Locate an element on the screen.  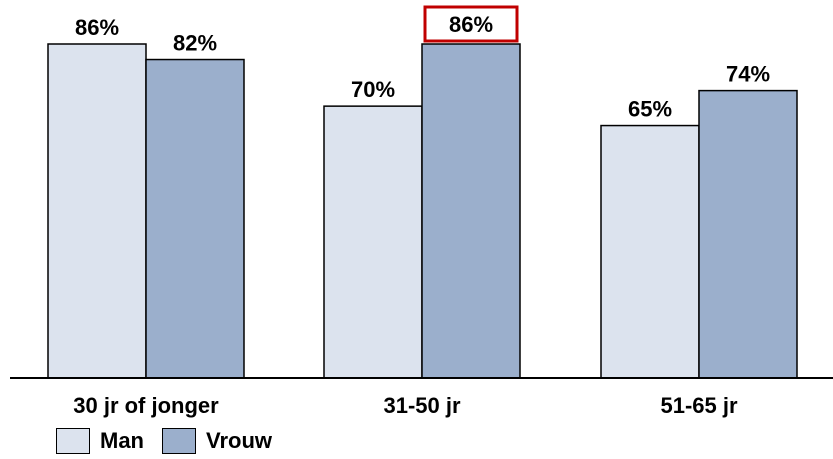
legend-label-man: Man is located at coordinates (122, 440).